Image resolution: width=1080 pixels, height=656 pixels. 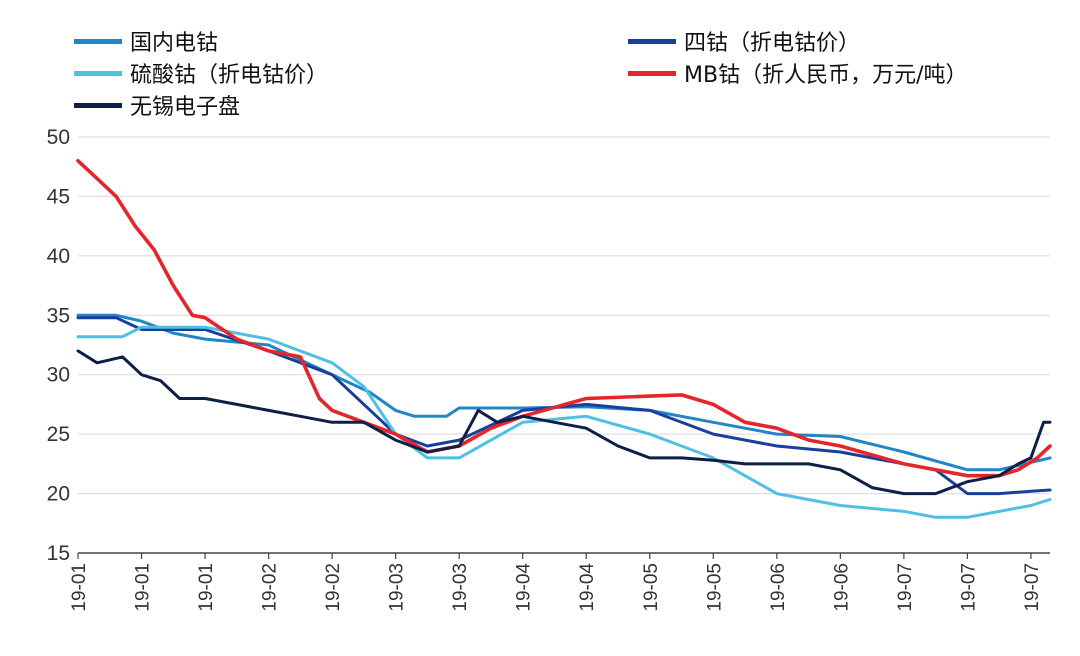 What do you see at coordinates (58, 375) in the screenshot?
I see `y-tick-label: 30` at bounding box center [58, 375].